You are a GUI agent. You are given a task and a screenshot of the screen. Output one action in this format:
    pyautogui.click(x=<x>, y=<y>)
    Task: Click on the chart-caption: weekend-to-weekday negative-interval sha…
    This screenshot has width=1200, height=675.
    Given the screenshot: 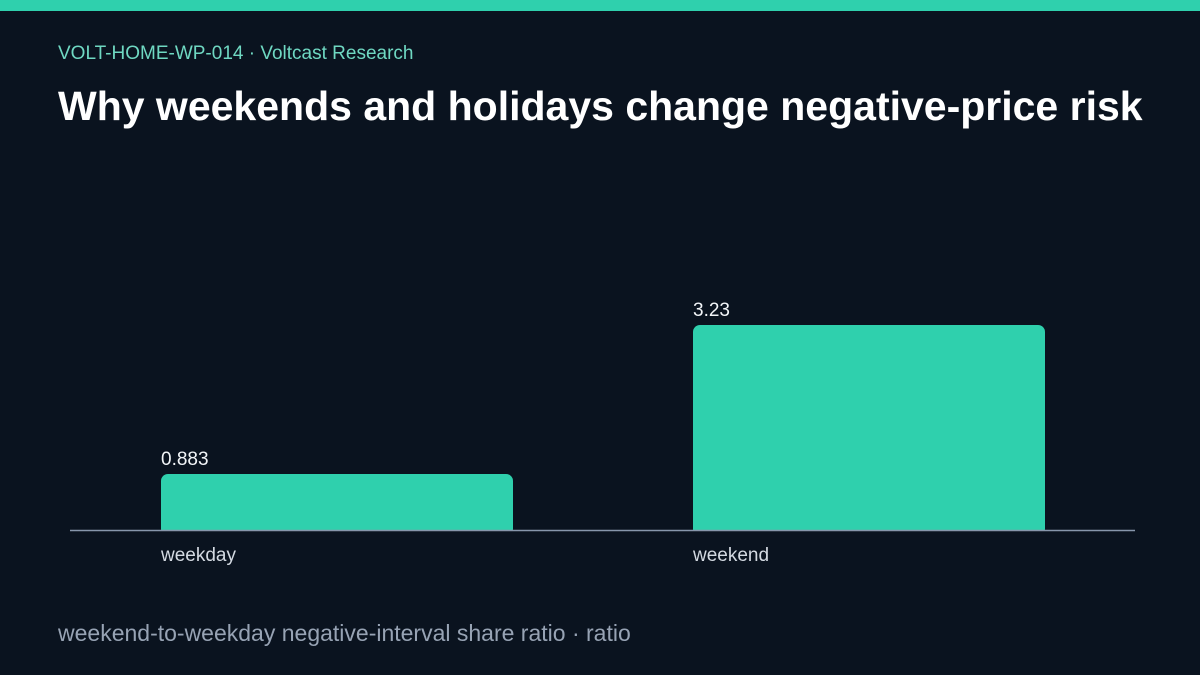 What is the action you would take?
    pyautogui.click(x=344, y=633)
    